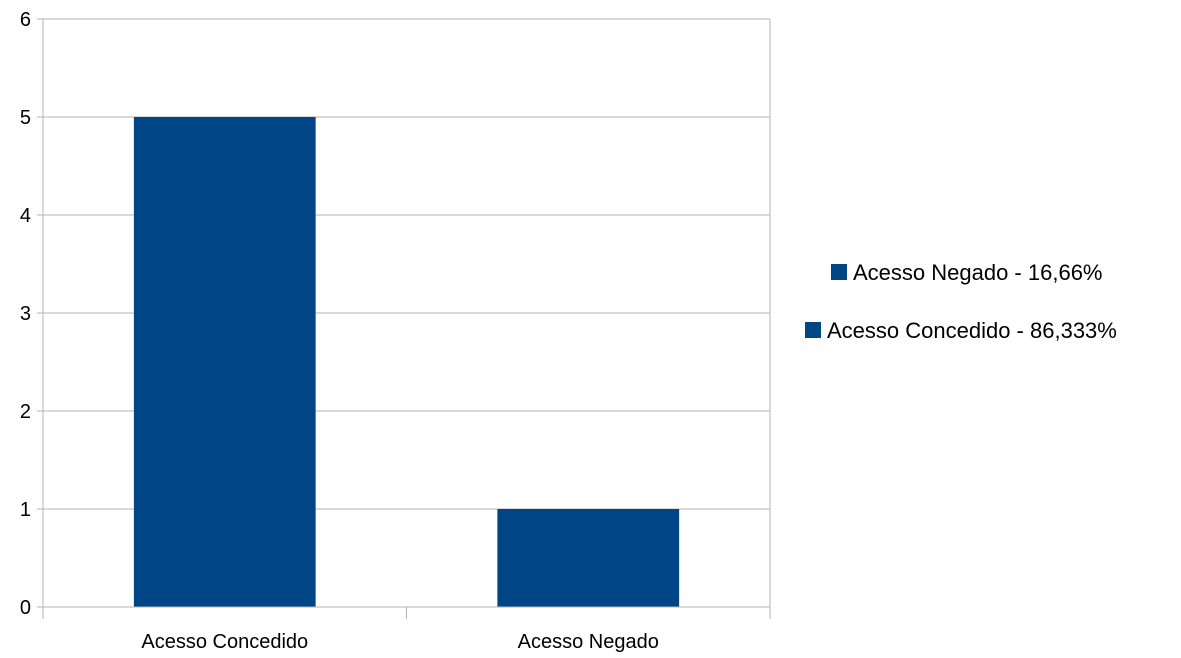  I want to click on y-tick-label: 1, so click(25, 510).